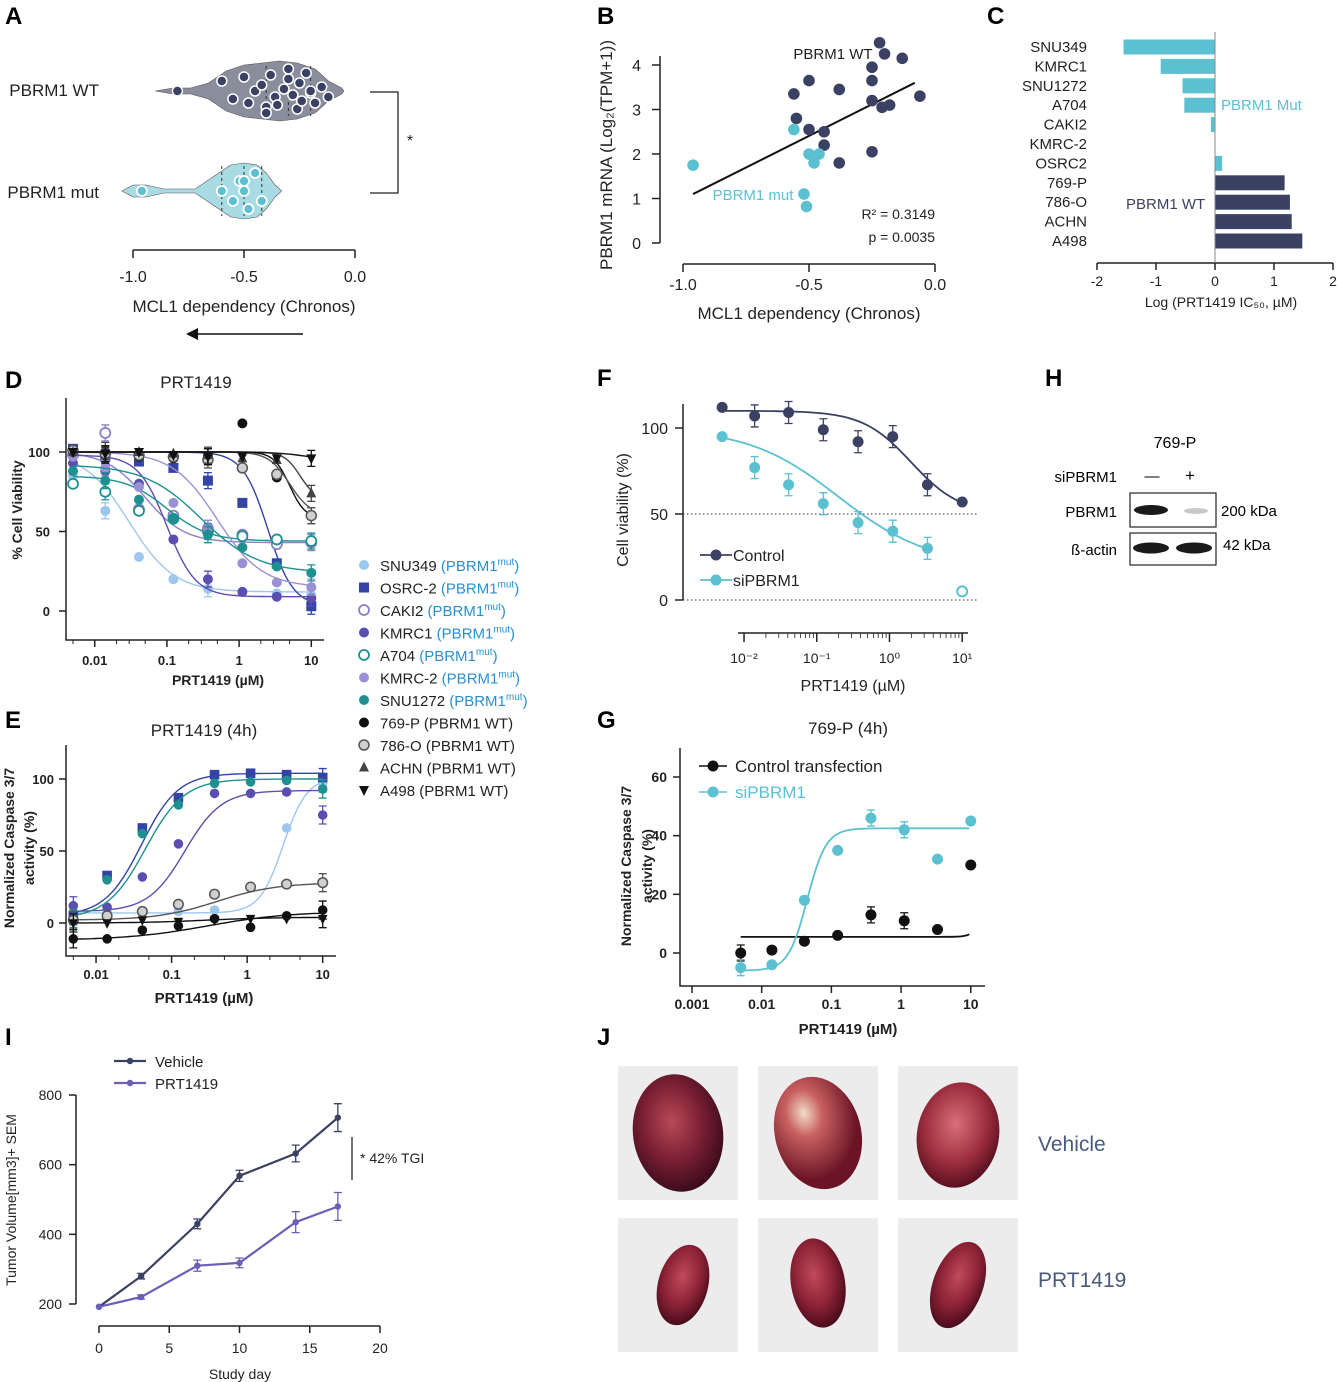  What do you see at coordinates (240, 1348) in the screenshot?
I see `tick-label-i-x-2: 10` at bounding box center [240, 1348].